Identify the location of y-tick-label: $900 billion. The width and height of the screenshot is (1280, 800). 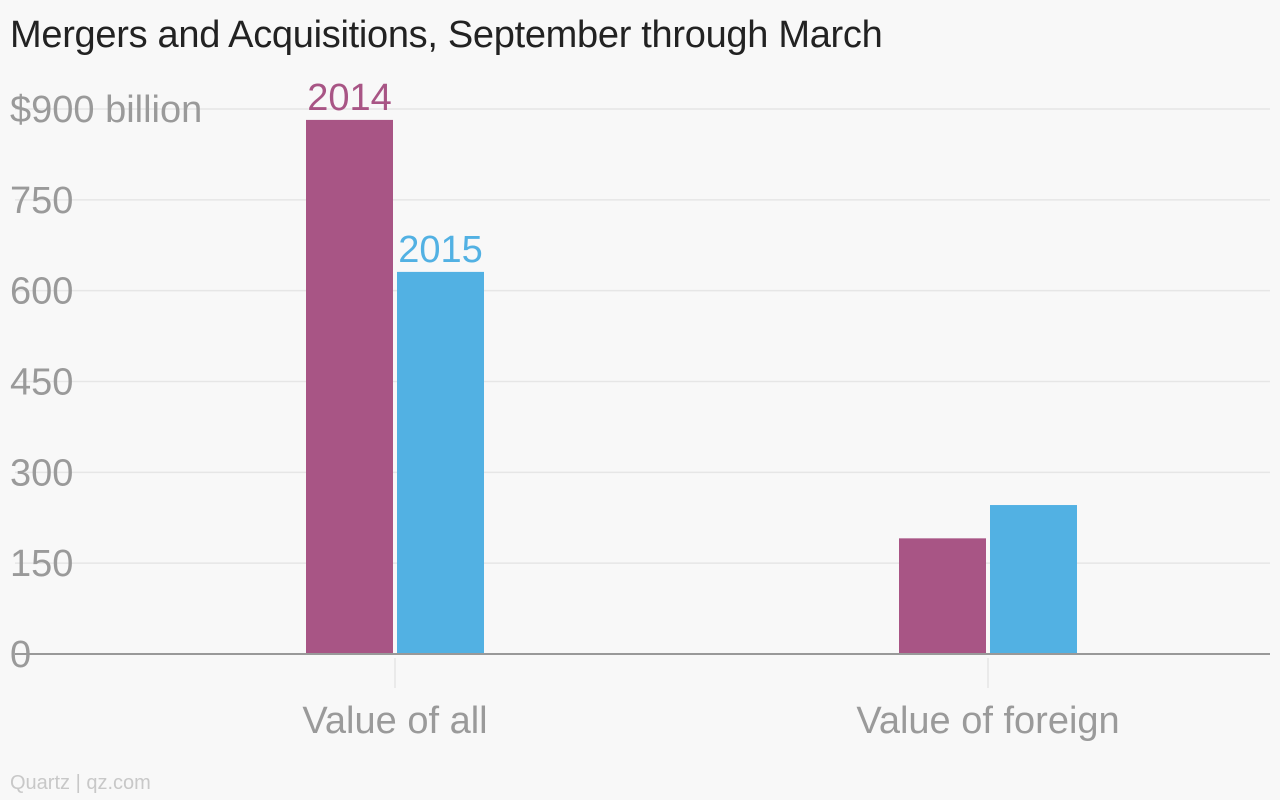
(106, 110).